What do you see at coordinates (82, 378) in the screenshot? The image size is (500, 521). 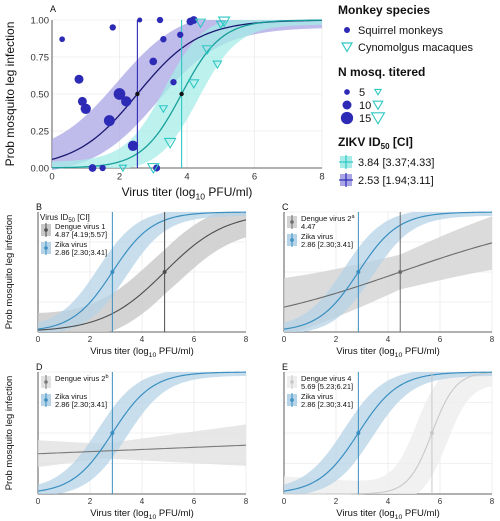 I see `dengue-legend-name: Dengue virus 2b` at bounding box center [82, 378].